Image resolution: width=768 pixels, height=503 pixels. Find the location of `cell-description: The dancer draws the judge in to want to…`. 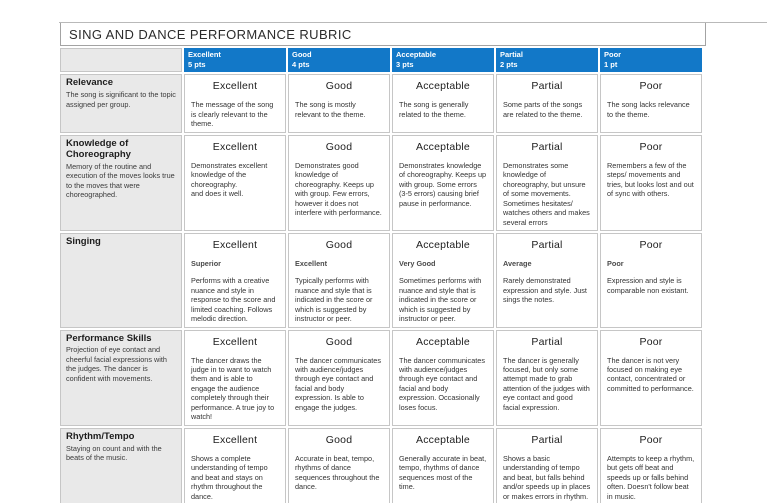

cell-description: The dancer draws the judge in to want to… is located at coordinates (233, 388).